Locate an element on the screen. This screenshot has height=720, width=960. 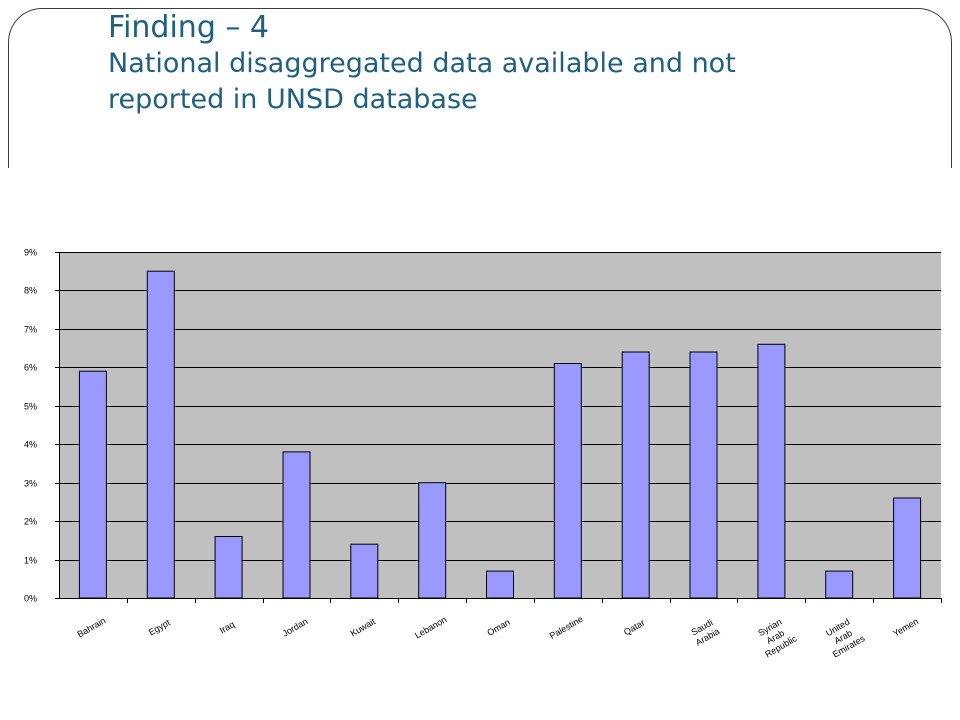
x-tick-label-line: Jordan is located at coordinates (295, 627).